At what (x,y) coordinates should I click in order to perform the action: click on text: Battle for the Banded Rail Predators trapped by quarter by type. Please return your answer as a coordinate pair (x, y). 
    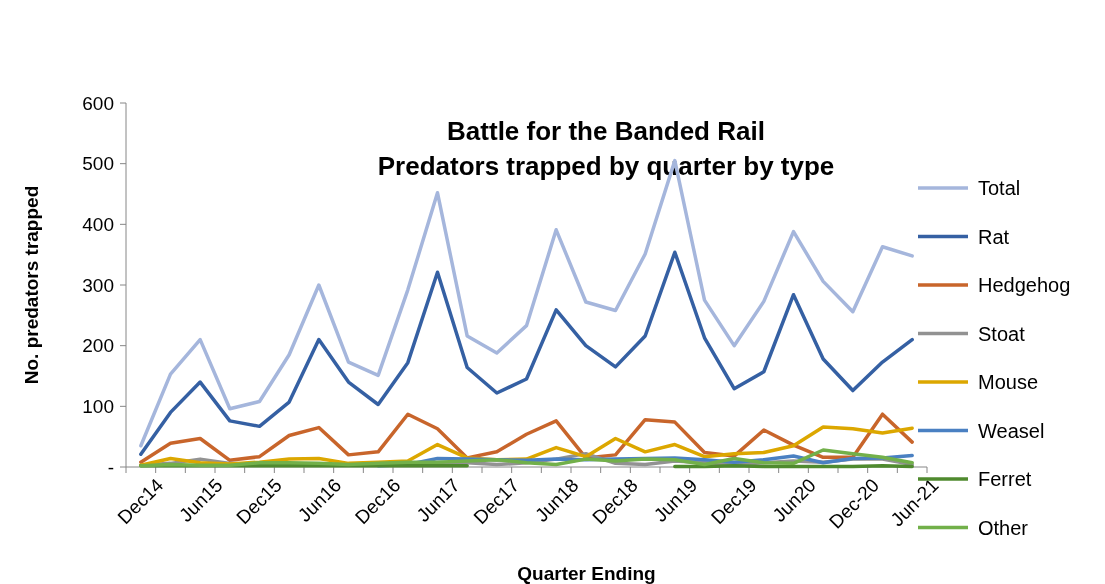
    Looking at the image, I should click on (606, 148).